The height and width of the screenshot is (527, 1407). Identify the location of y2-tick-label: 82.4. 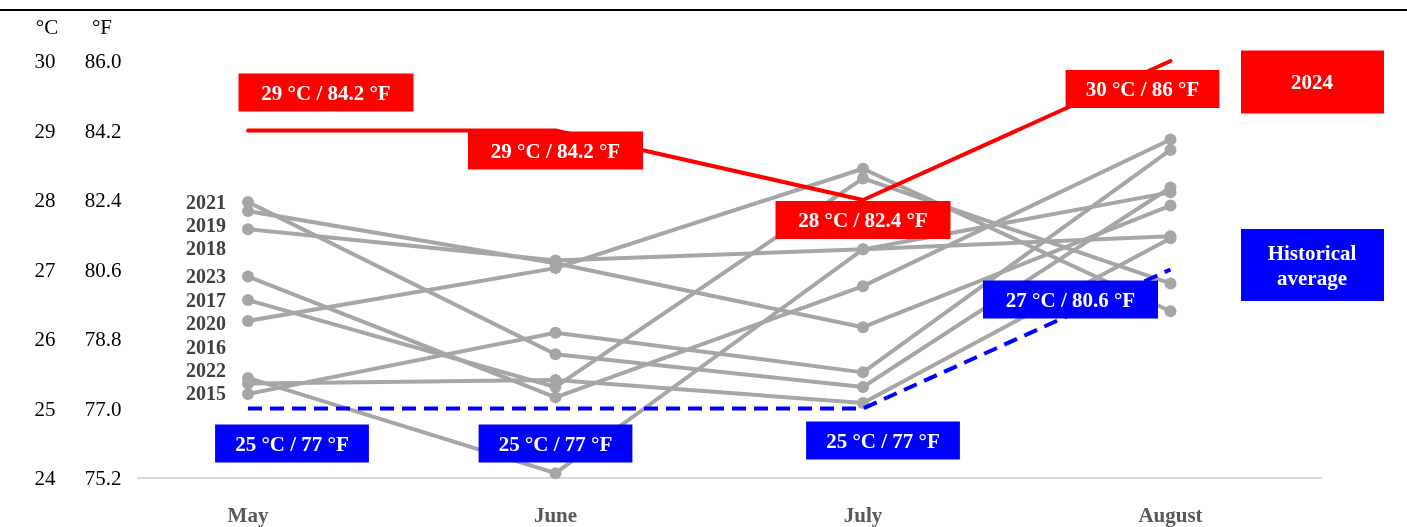
(103, 200).